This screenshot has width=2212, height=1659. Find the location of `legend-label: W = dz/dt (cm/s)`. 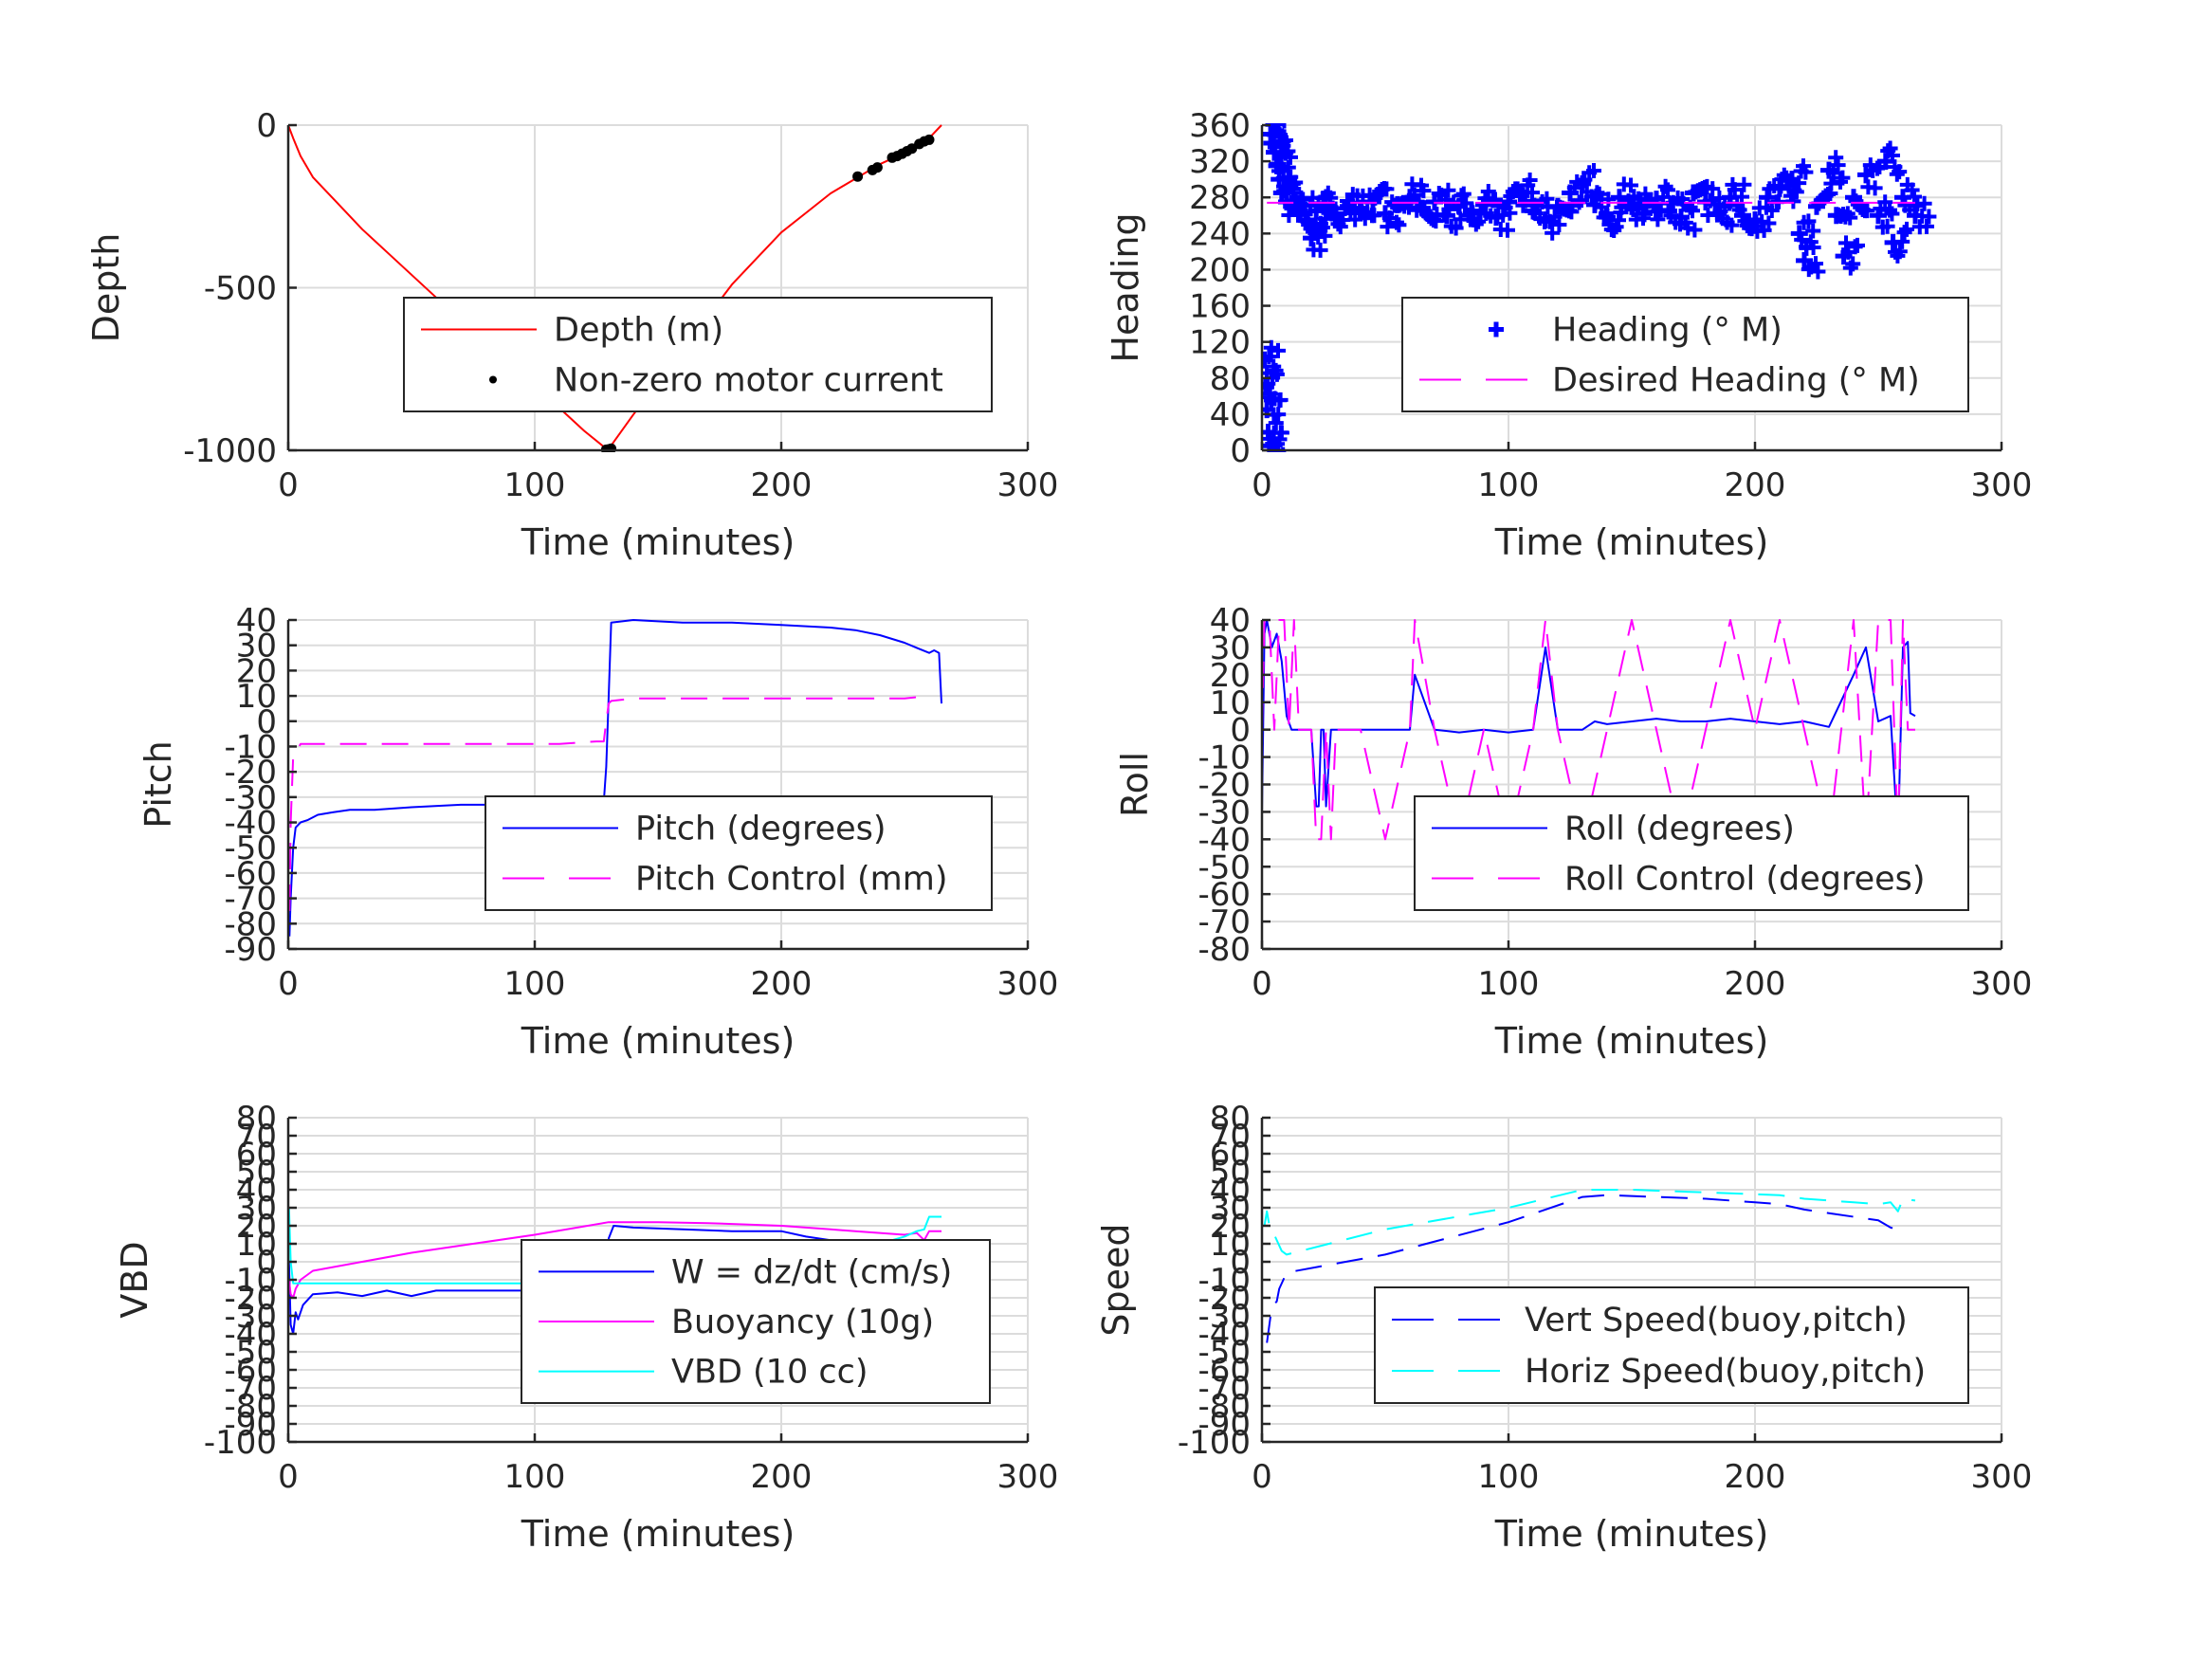

legend-label: W = dz/dt (cm/s) is located at coordinates (811, 1272).